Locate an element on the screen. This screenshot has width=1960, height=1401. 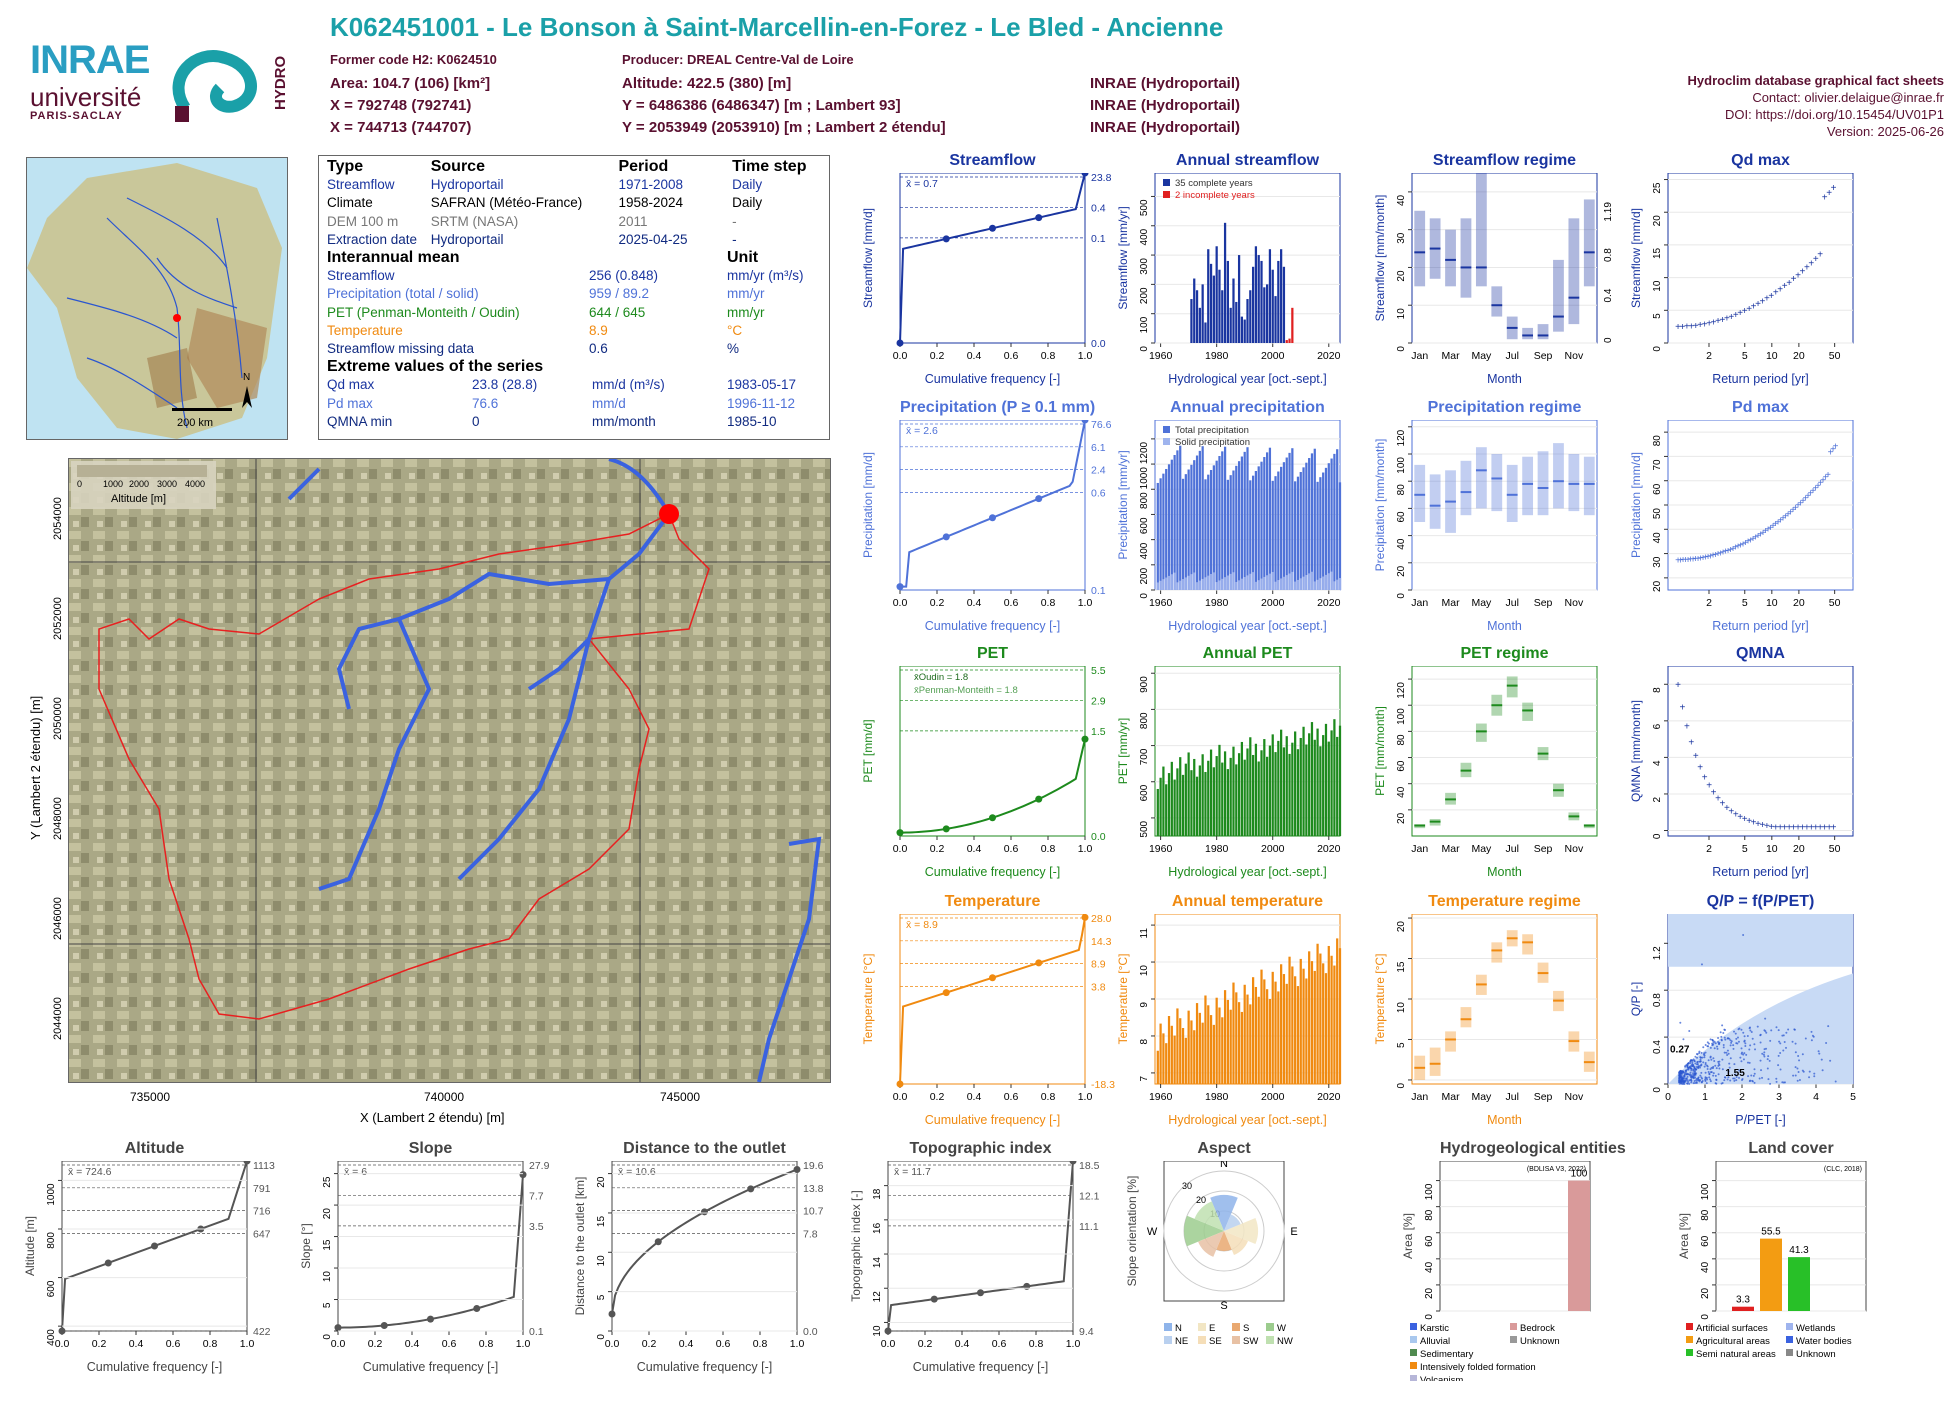
y-axis-label: PET [mm/yr] is located at coordinates (1123, 751).